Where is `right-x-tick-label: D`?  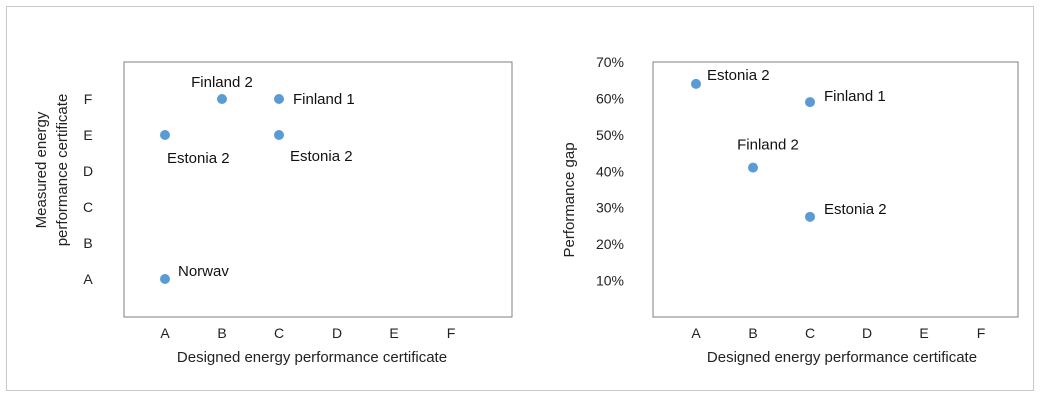 right-x-tick-label: D is located at coordinates (867, 333).